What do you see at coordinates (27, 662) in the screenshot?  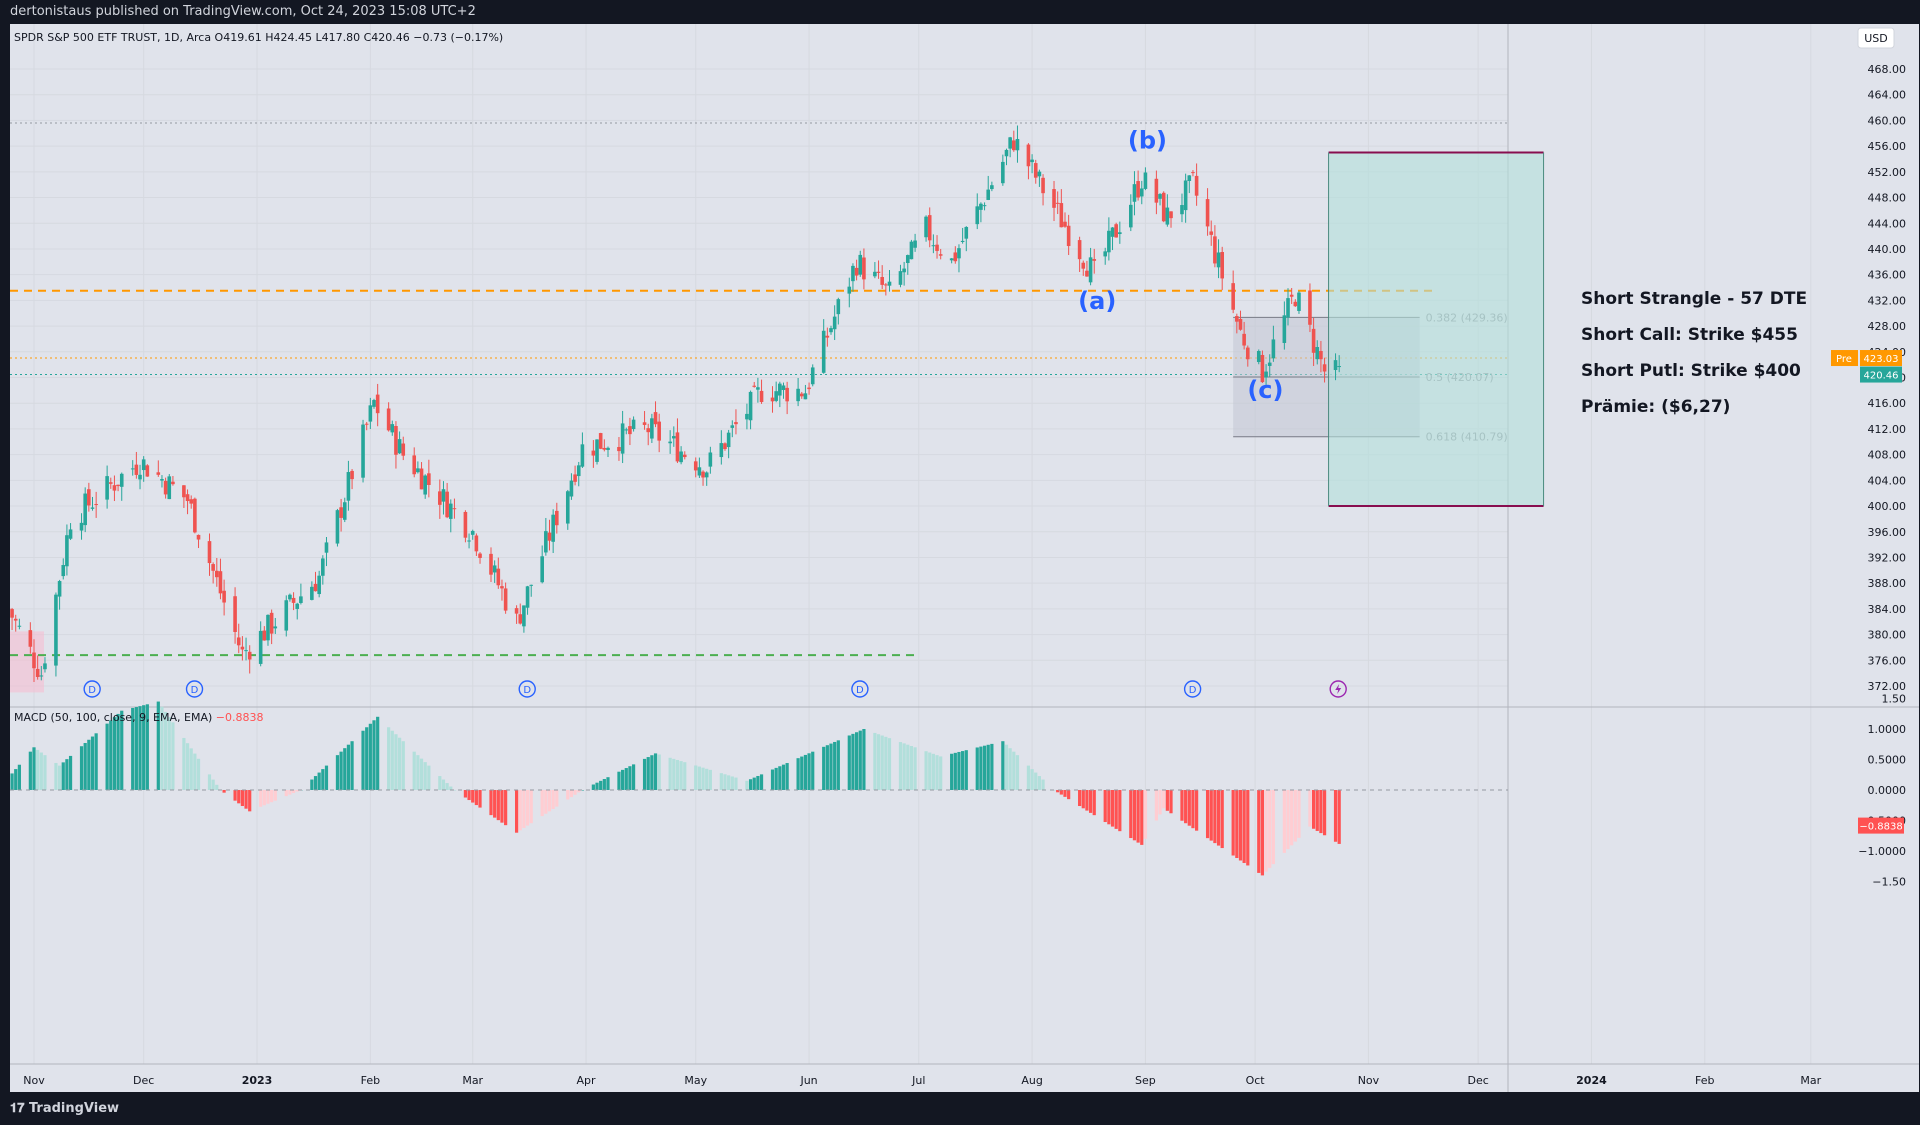 I see `support-zone` at bounding box center [27, 662].